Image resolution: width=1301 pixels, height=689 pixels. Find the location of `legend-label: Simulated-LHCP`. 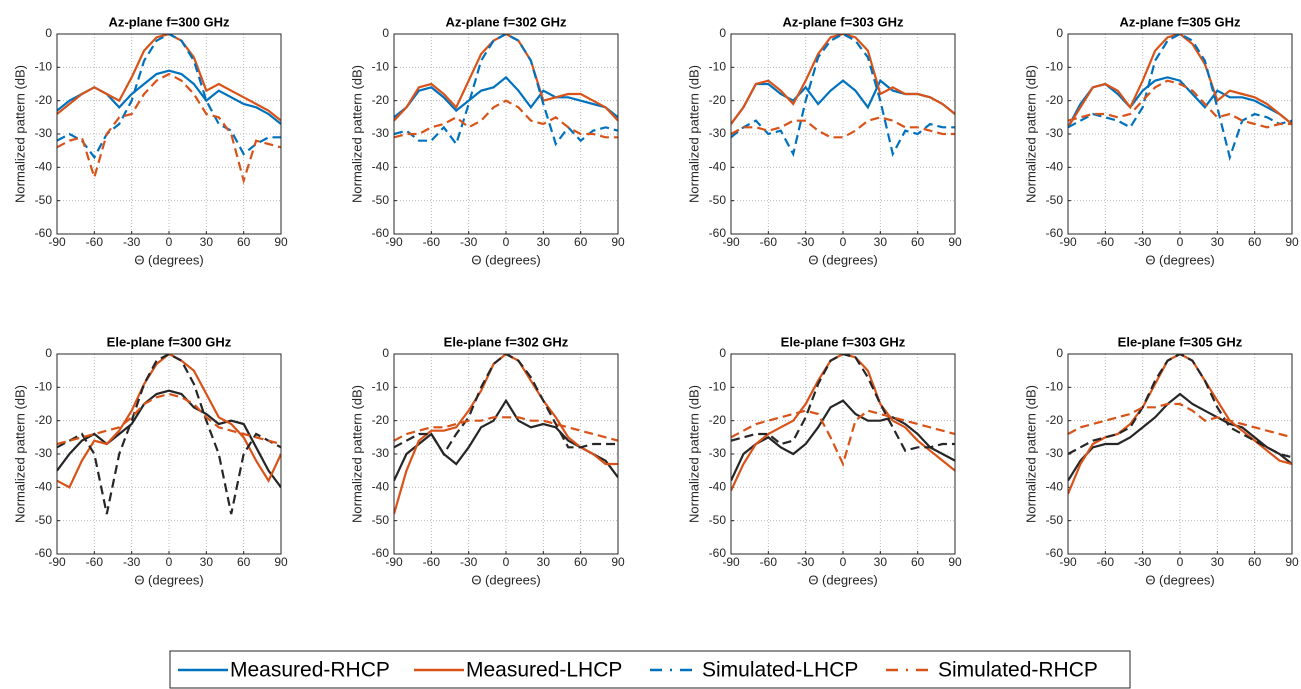

legend-label: Simulated-LHCP is located at coordinates (780, 670).